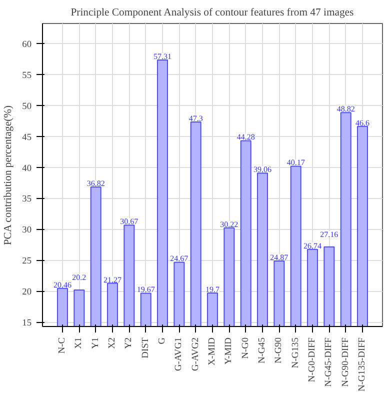  What do you see at coordinates (145, 347) in the screenshot?
I see `x-tick-label: DIST` at bounding box center [145, 347].